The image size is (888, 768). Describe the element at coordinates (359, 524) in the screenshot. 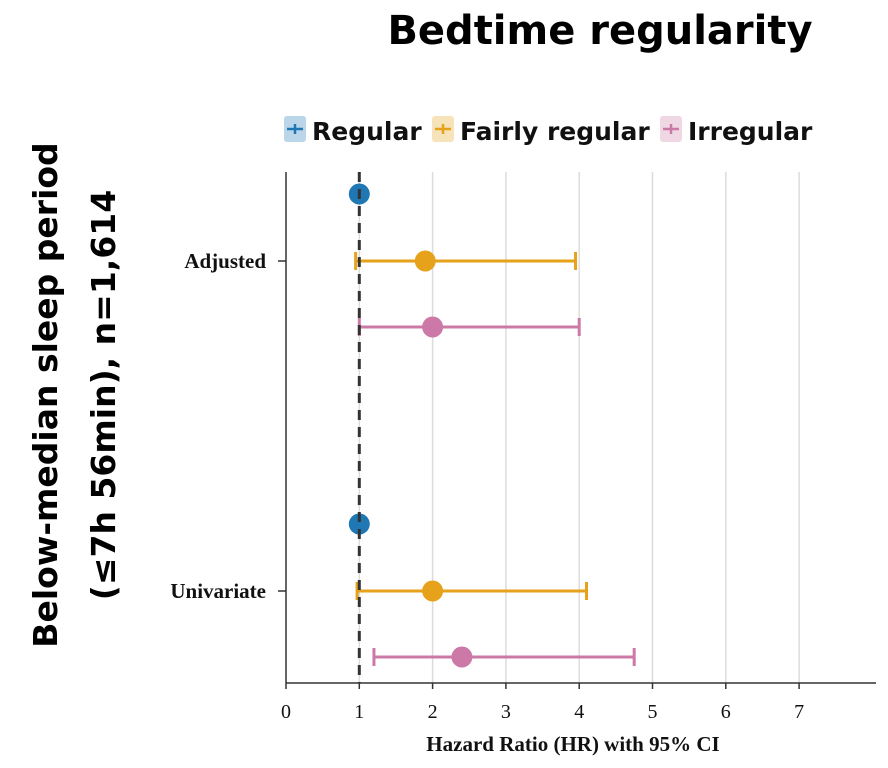

I see `point-univariate-regular` at that location.